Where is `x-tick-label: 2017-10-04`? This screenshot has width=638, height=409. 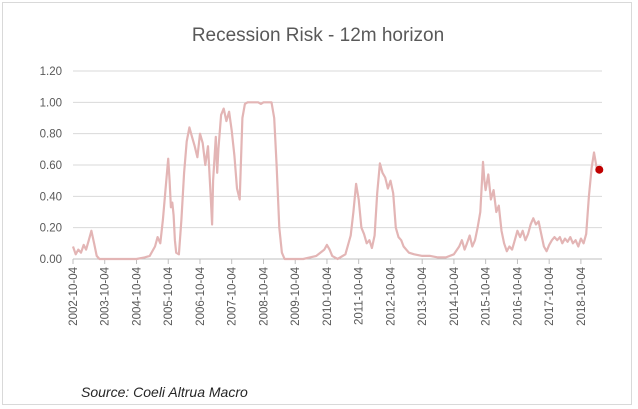
x-tick-label: 2017-10-04 is located at coordinates (550, 295).